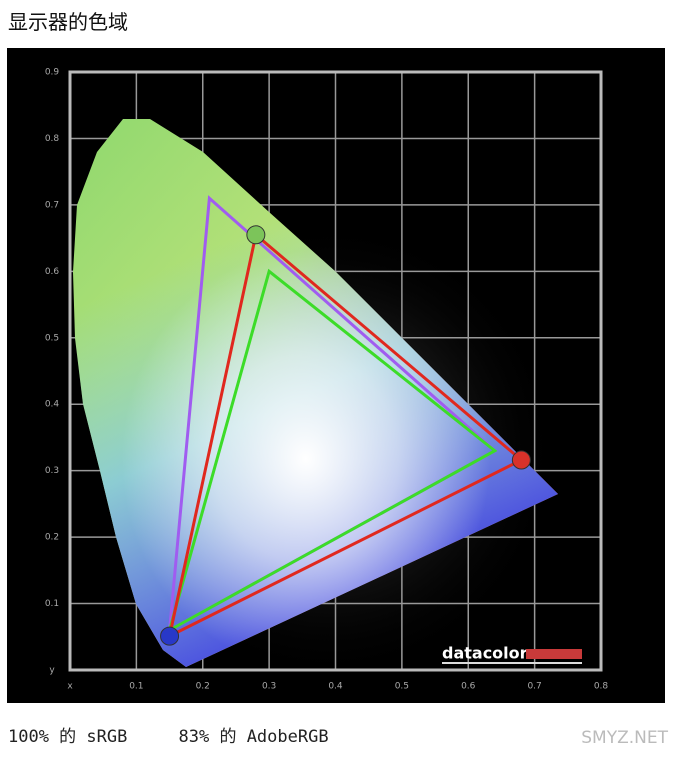 This screenshot has height=758, width=680. Describe the element at coordinates (269, 687) in the screenshot. I see `x-tick-label: 0.3` at that location.